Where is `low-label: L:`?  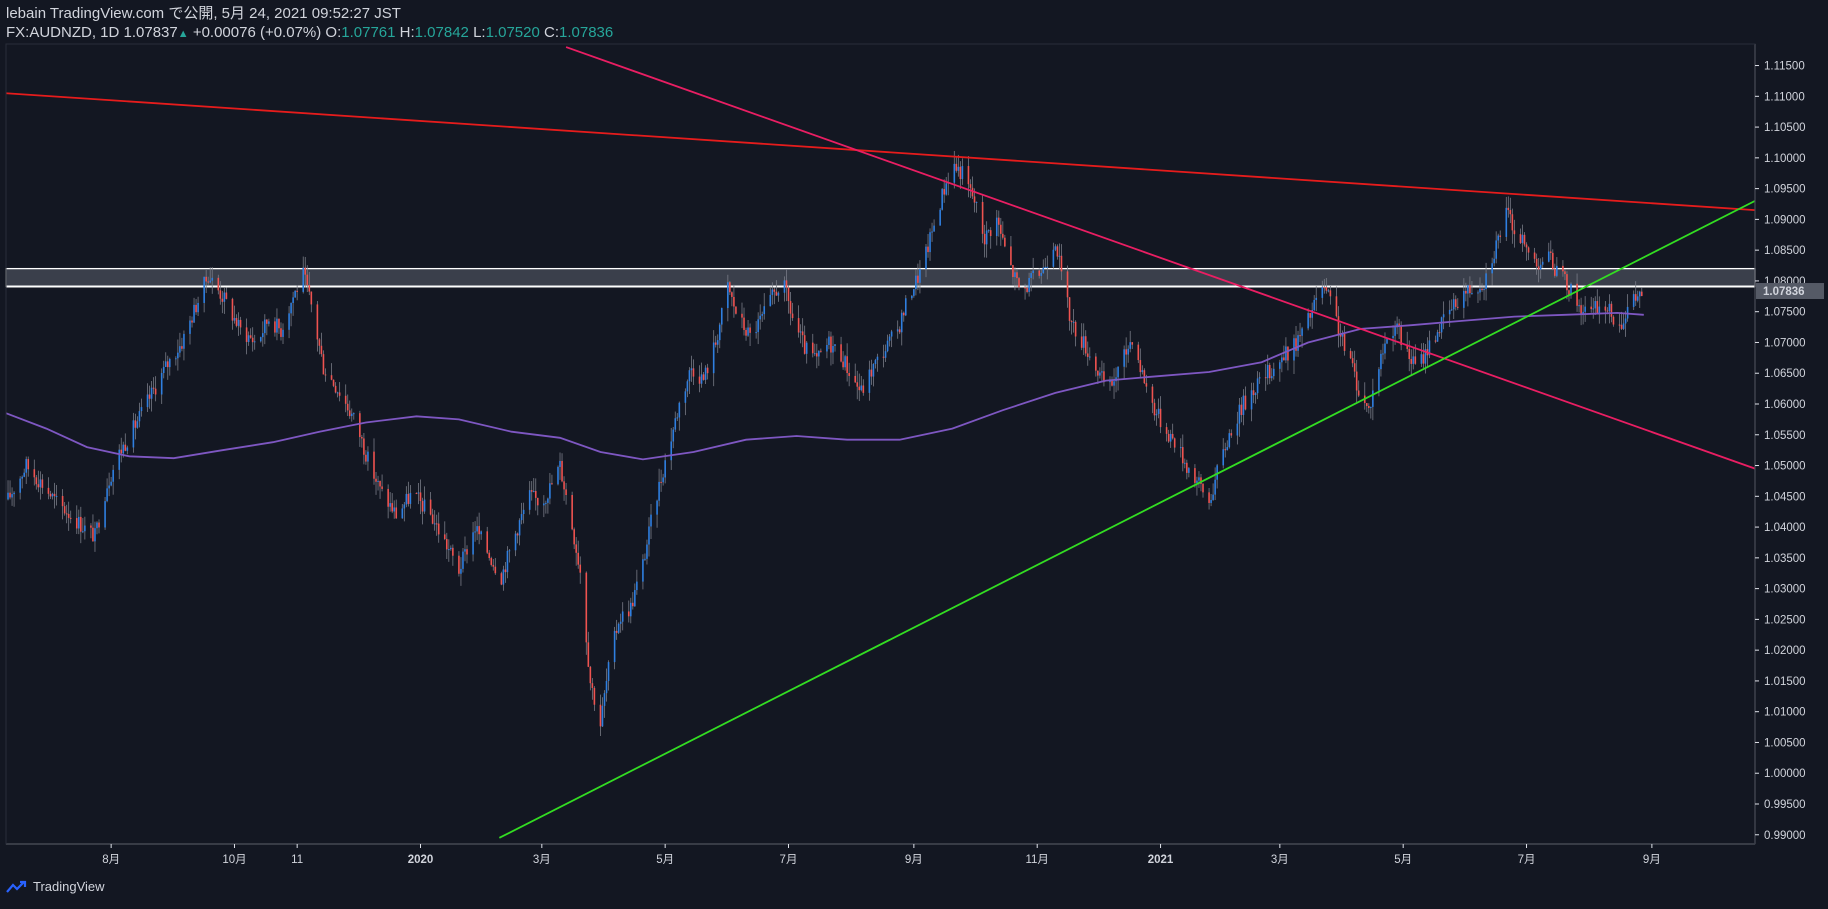 low-label: L: is located at coordinates (479, 32).